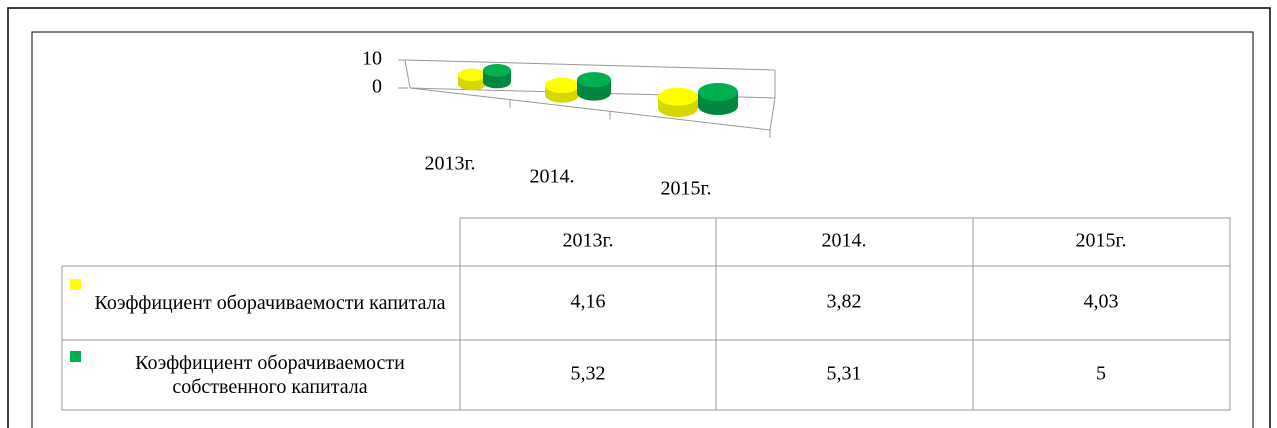 Image resolution: width=1277 pixels, height=428 pixels. What do you see at coordinates (844, 302) in the screenshot?
I see `table-value: 3,82` at bounding box center [844, 302].